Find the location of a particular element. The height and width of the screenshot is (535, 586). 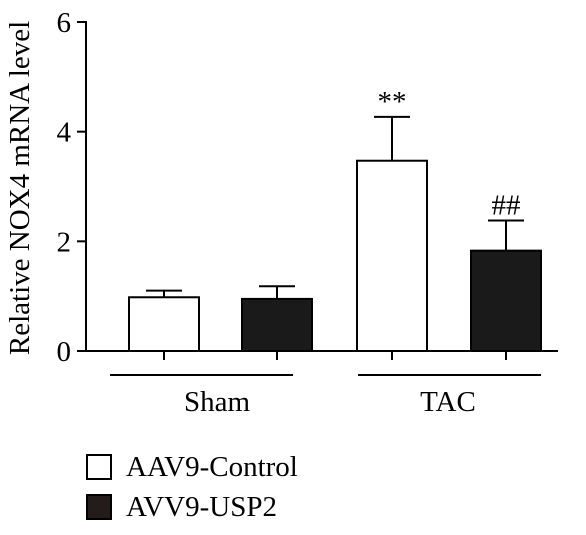

y-tick-label: 2 is located at coordinates (64, 242).